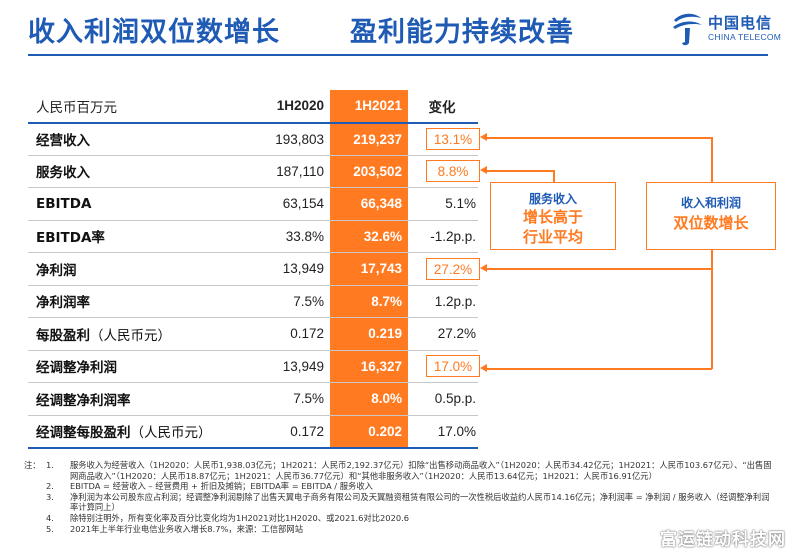 The image size is (796, 556). What do you see at coordinates (253, 236) in the screenshot?
I see `table-row: EBITDA率 33.8% 32.6% -1.2p.p.` at bounding box center [253, 236].